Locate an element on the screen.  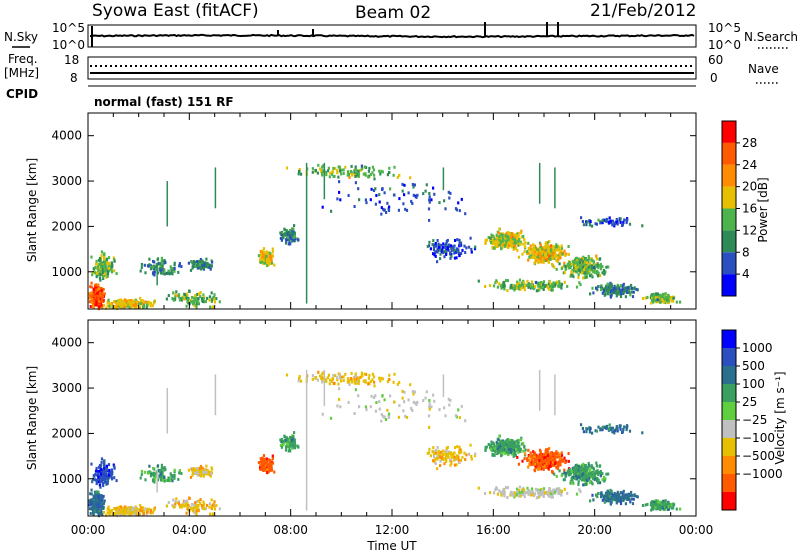
beam-title: Beam 02 is located at coordinates (393, 13).